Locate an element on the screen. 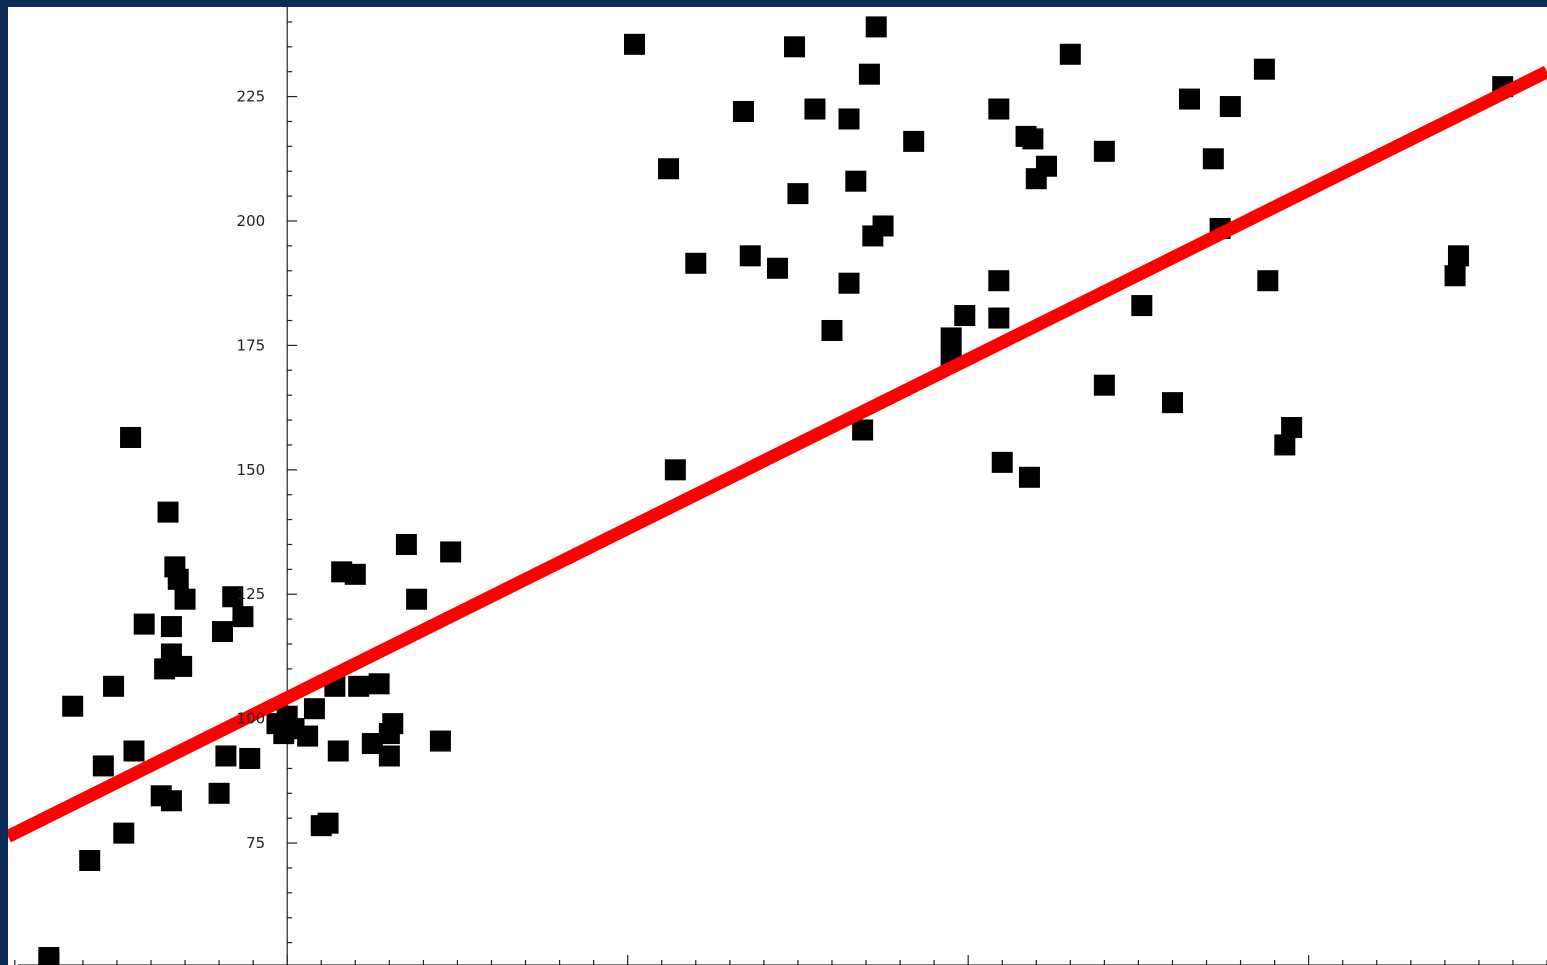 This screenshot has width=1547, height=965. y-tick-label: 175 is located at coordinates (251, 345).